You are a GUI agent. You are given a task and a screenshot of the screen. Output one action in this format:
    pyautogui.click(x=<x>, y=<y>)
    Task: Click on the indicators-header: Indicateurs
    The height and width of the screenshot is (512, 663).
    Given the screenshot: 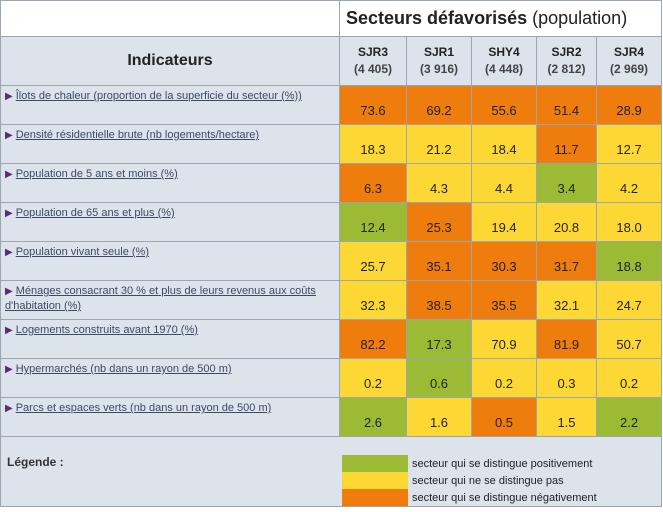 What is the action you would take?
    pyautogui.click(x=170, y=61)
    